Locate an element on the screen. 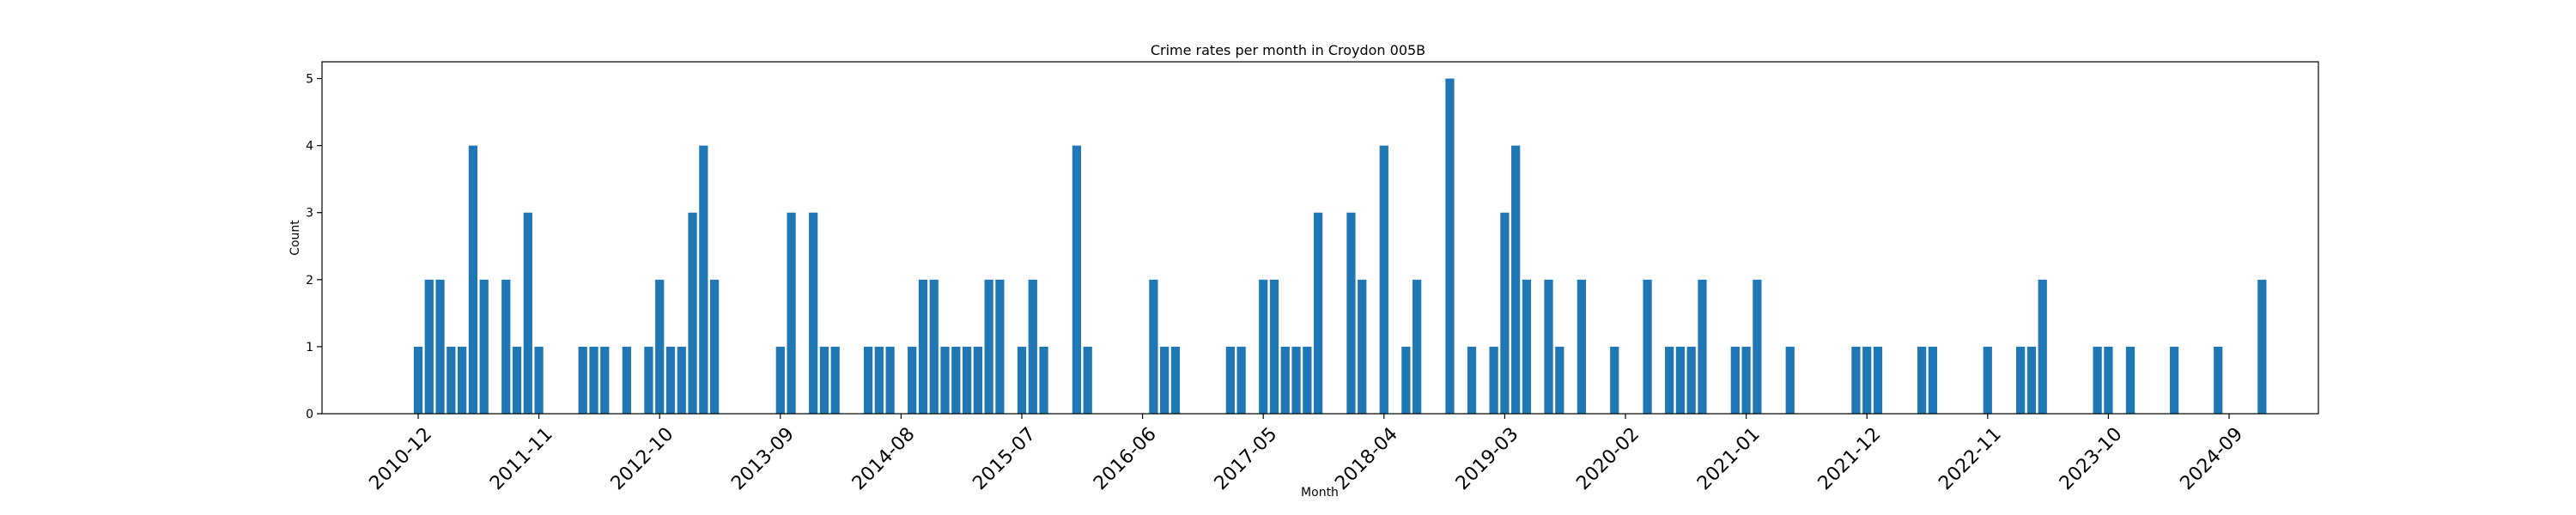  x-tick-label: 2022-11 is located at coordinates (1970, 458).